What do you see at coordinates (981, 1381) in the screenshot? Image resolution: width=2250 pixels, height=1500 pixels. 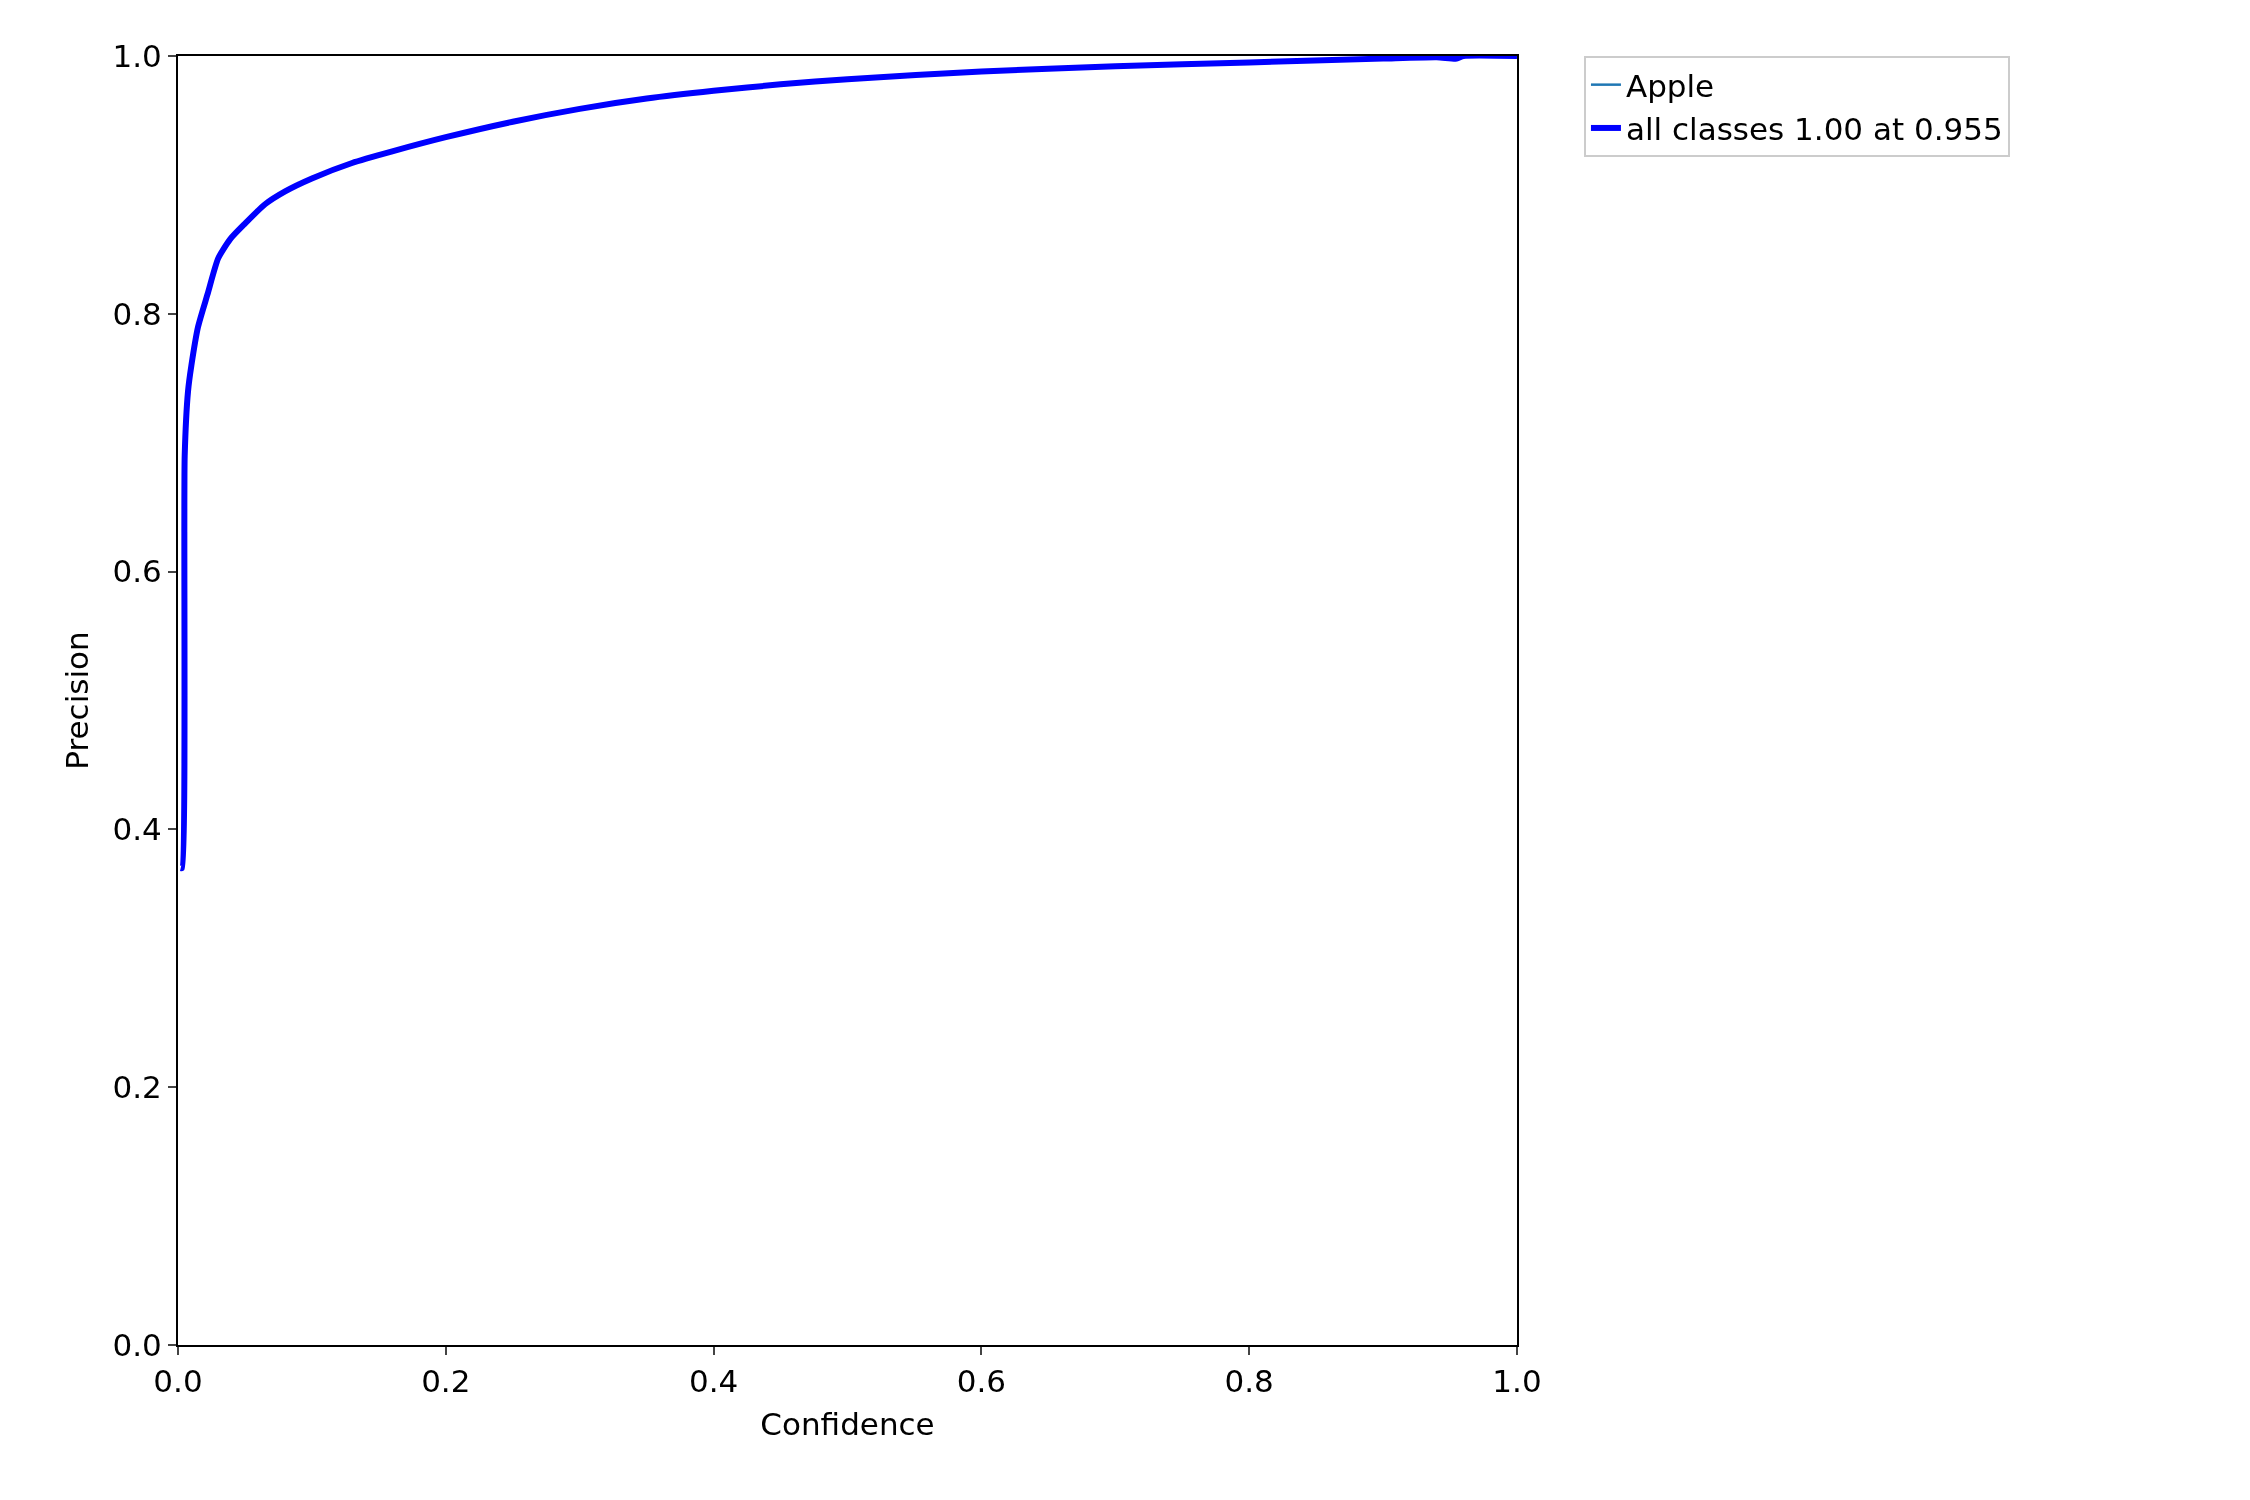 I see `x-tick-label: 0.6` at bounding box center [981, 1381].